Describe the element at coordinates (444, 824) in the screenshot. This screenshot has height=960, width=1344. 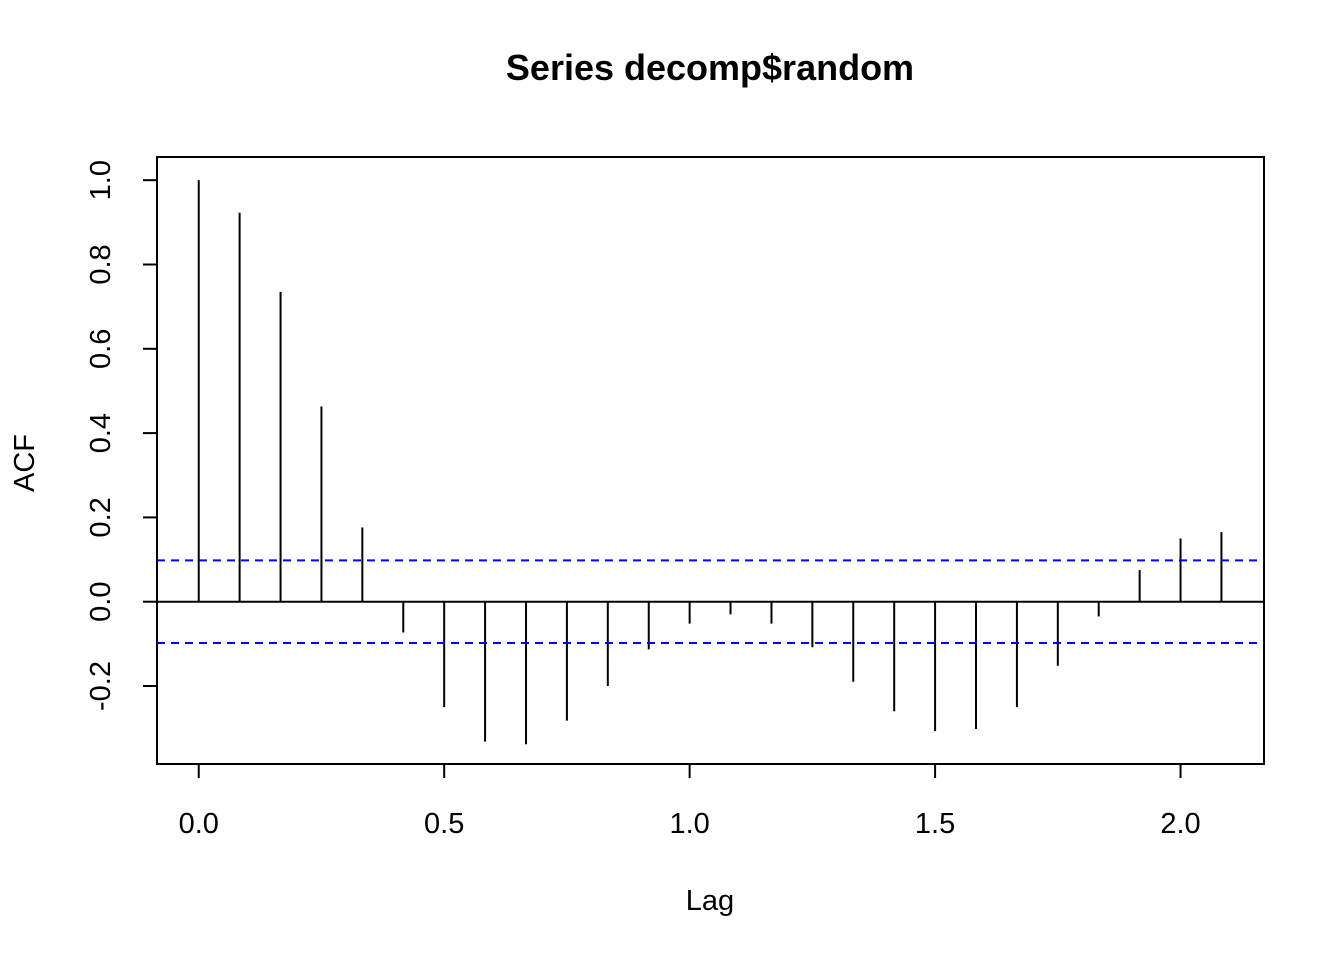
I see `x-tick-label: 0.5` at that location.